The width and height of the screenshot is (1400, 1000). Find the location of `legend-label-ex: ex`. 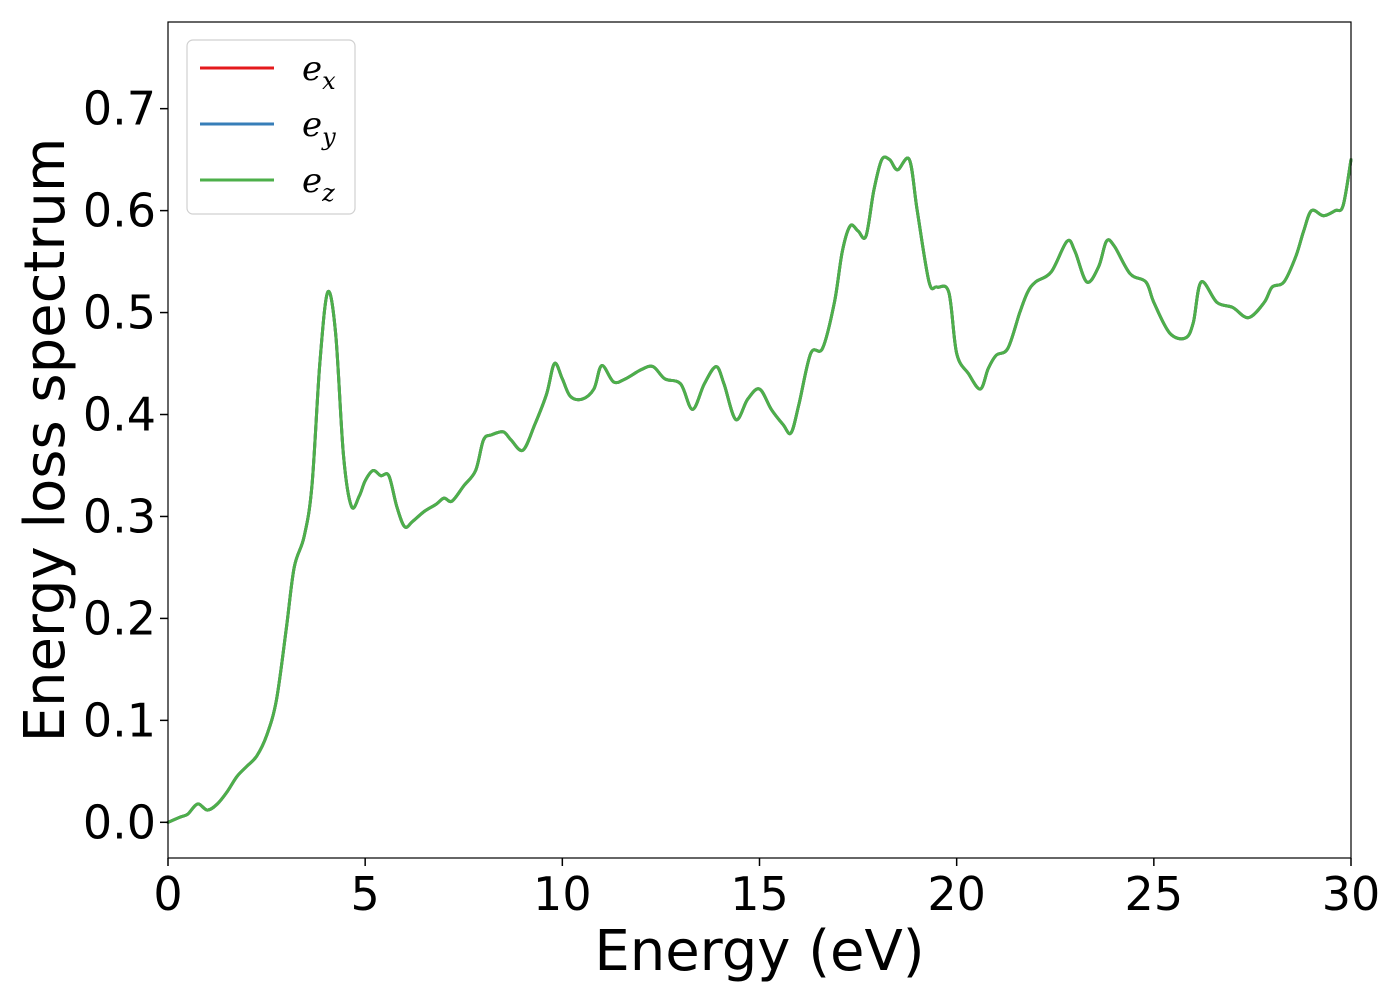

legend-label-ex: ex is located at coordinates (319, 72).